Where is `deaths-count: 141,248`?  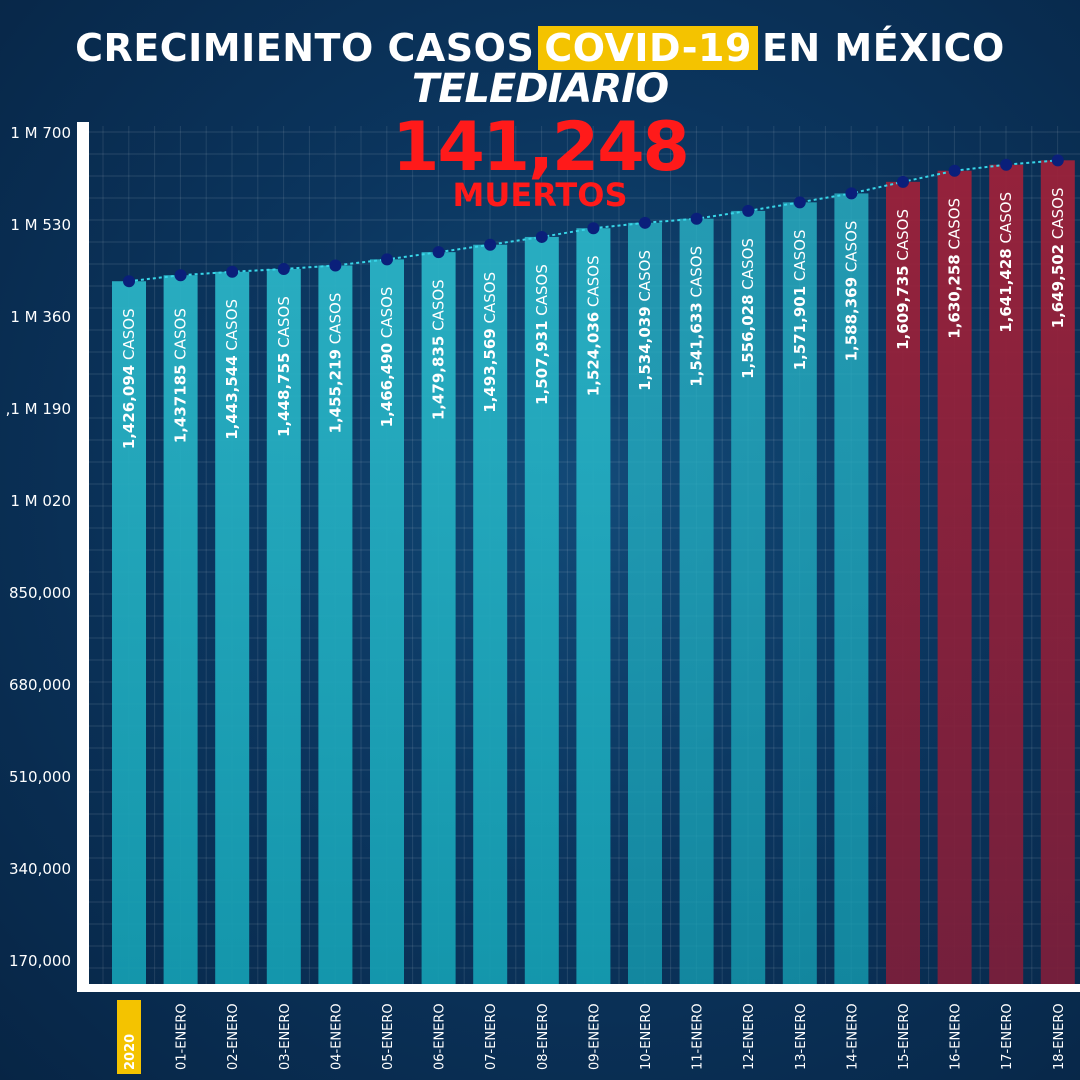 deaths-count: 141,248 is located at coordinates (541, 147).